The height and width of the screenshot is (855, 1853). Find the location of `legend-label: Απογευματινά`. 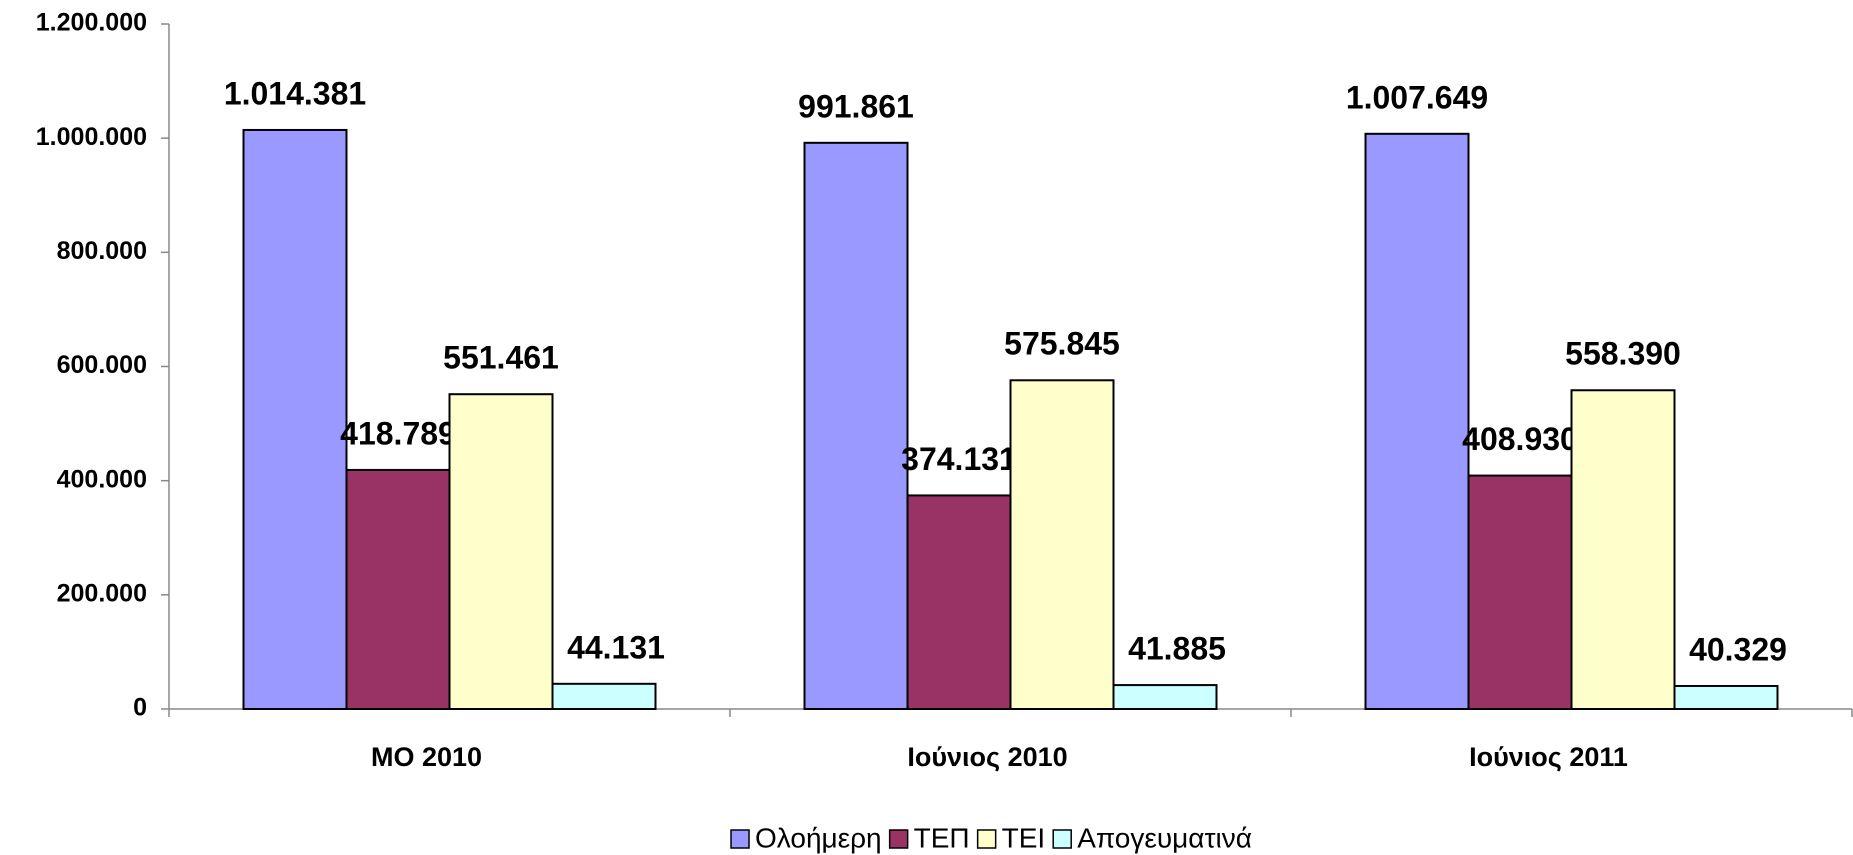

legend-label: Απογευματινά is located at coordinates (1164, 837).